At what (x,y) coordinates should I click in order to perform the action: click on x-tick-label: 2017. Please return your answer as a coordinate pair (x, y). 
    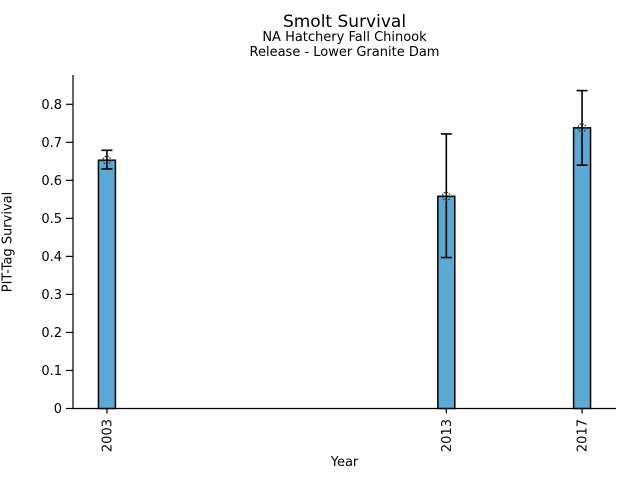
    Looking at the image, I should click on (583, 435).